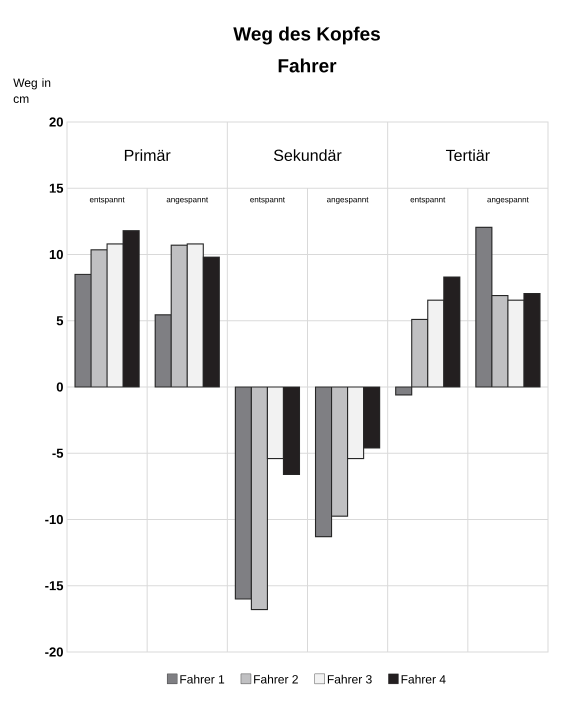 The width and height of the screenshot is (566, 716). What do you see at coordinates (424, 679) in the screenshot?
I see `legend-label: Fahrer 4` at bounding box center [424, 679].